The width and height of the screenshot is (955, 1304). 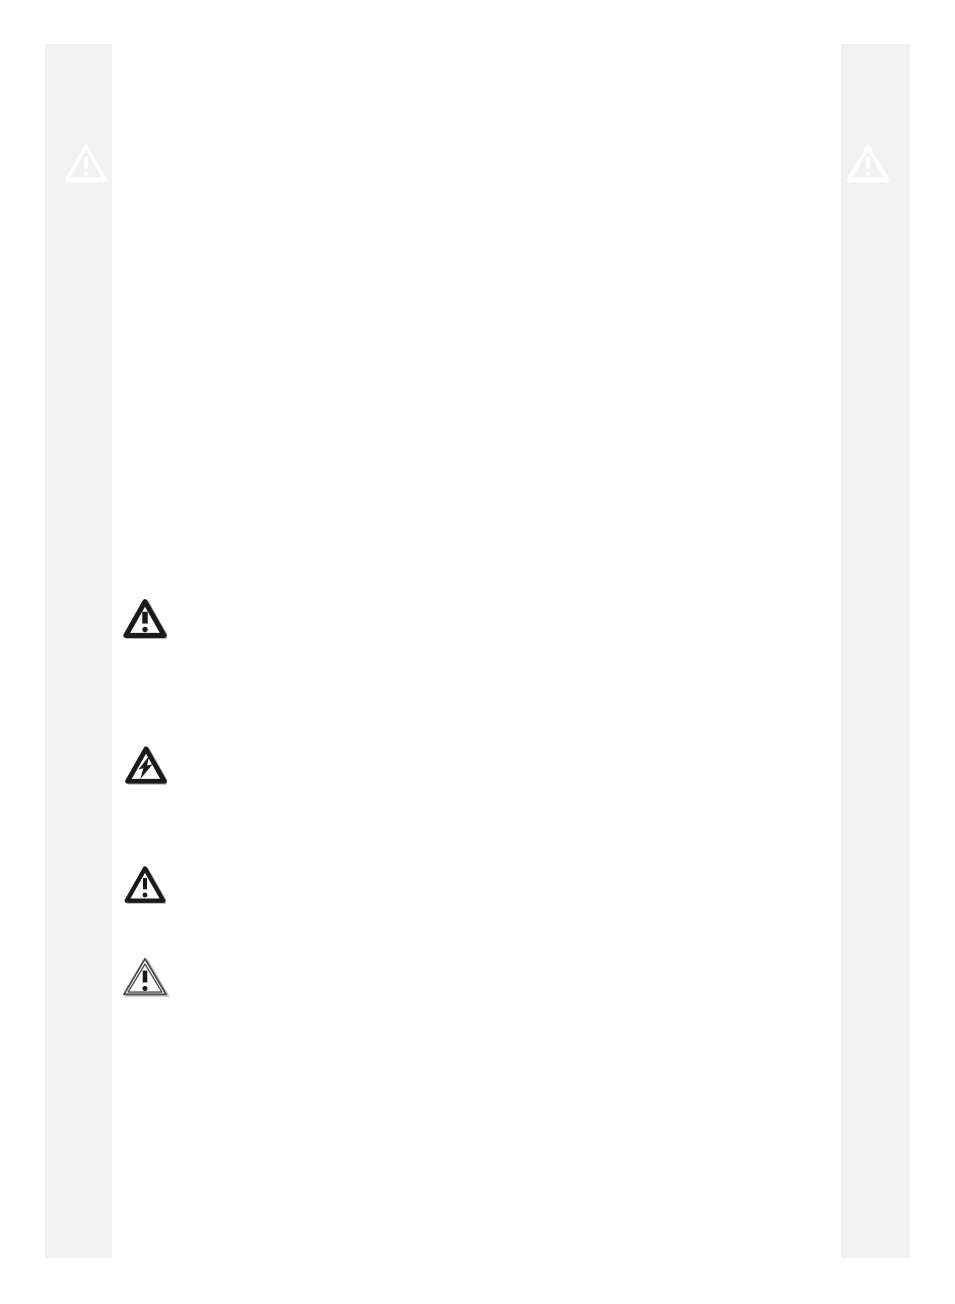 I want to click on high-voltage-lightning-icon, so click(x=146, y=765).